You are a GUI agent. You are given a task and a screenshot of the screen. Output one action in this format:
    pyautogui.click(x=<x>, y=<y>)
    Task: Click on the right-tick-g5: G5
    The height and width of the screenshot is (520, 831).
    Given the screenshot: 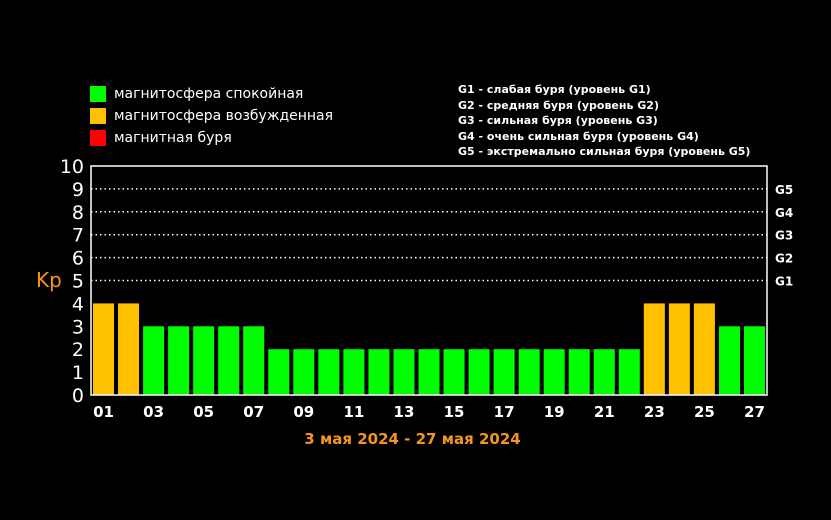 What is the action you would take?
    pyautogui.click(x=784, y=190)
    